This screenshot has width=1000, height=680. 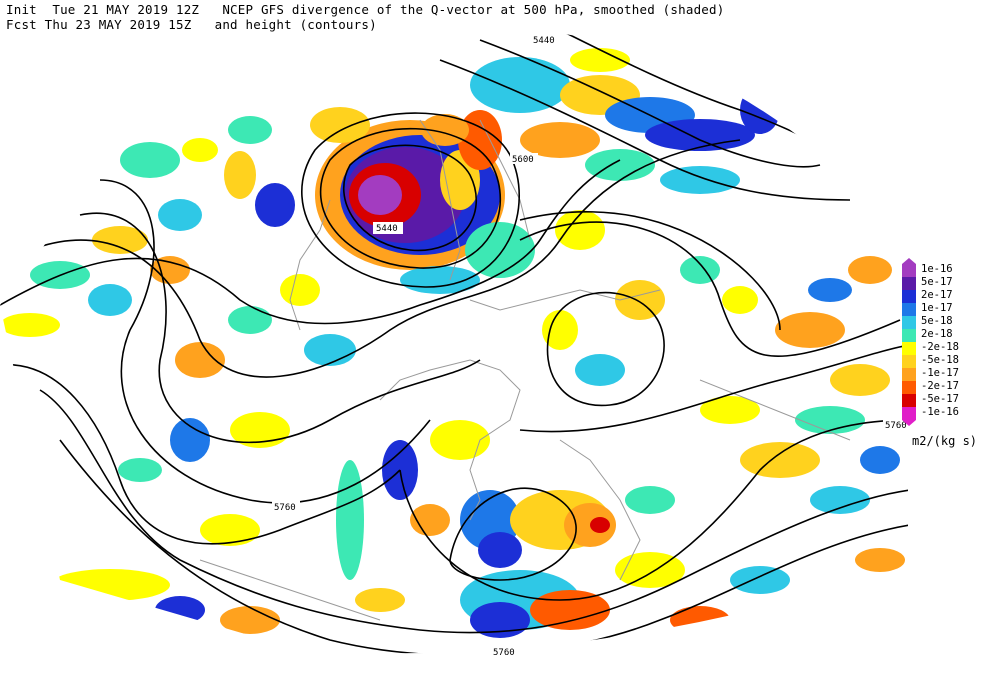 I want to click on legend-arrow-down-icon, so click(x=909, y=423).